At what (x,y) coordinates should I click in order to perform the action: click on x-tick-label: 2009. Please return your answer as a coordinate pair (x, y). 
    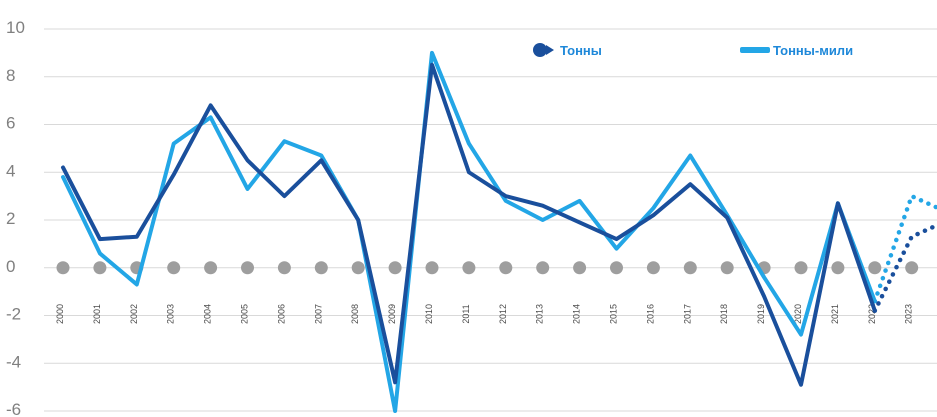
    Looking at the image, I should click on (392, 314).